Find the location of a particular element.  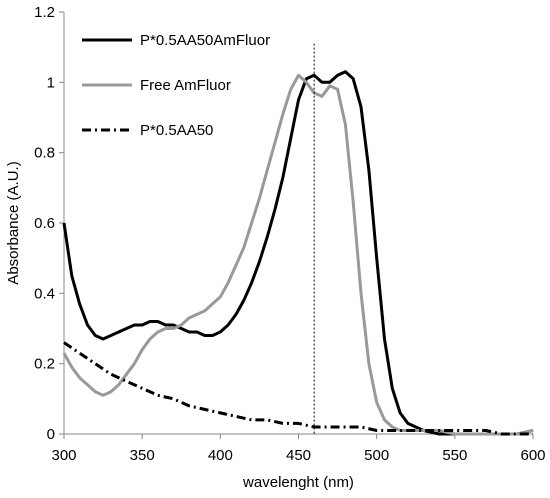

x-axis-title: wavelenght (nm) is located at coordinates (298, 482).